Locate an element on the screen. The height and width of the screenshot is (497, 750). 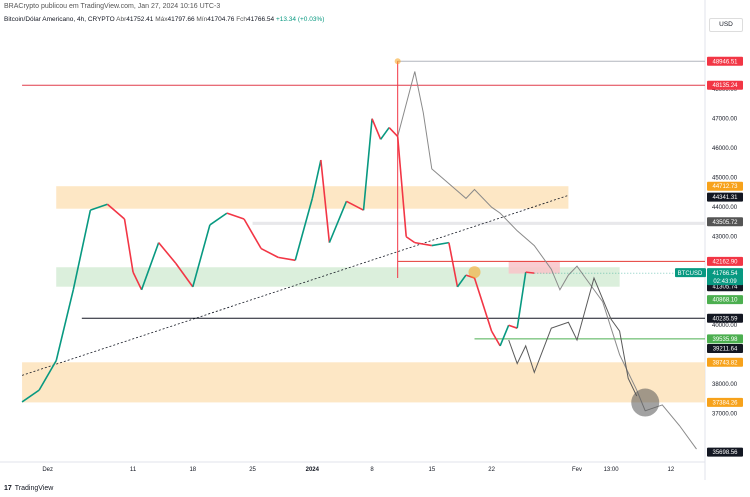
level-label: 39535.98 is located at coordinates (725, 340).